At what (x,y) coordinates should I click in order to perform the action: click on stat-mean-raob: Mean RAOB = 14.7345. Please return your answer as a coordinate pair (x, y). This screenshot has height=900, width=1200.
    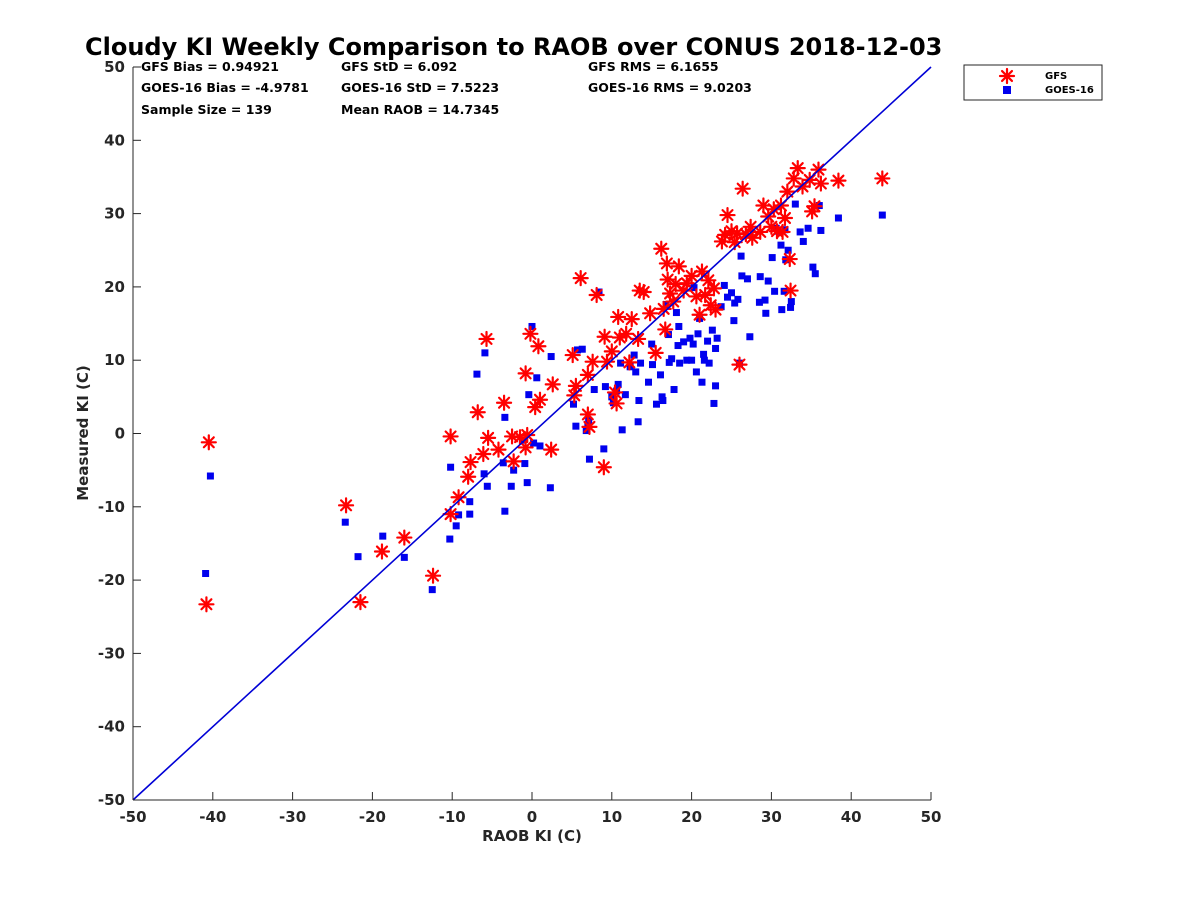
    Looking at the image, I should click on (420, 109).